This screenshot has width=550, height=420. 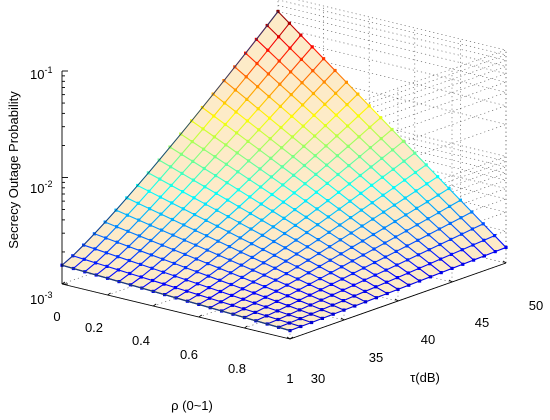 I want to click on x-tick, so click(x=109, y=294).